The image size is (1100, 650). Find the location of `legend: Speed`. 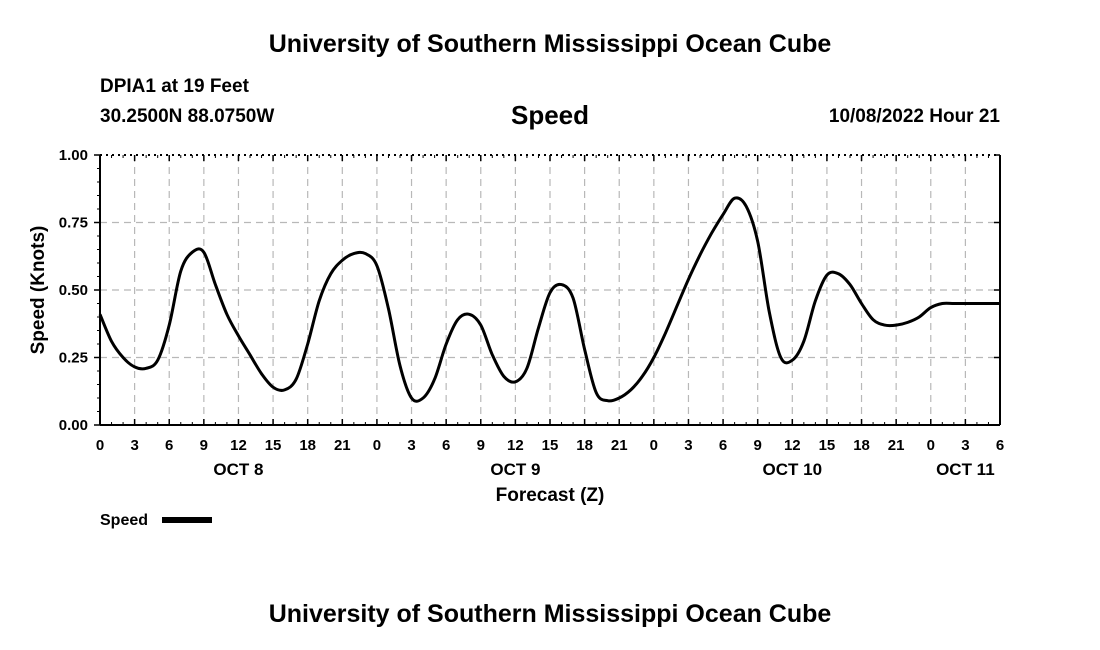

legend: Speed is located at coordinates (156, 520).